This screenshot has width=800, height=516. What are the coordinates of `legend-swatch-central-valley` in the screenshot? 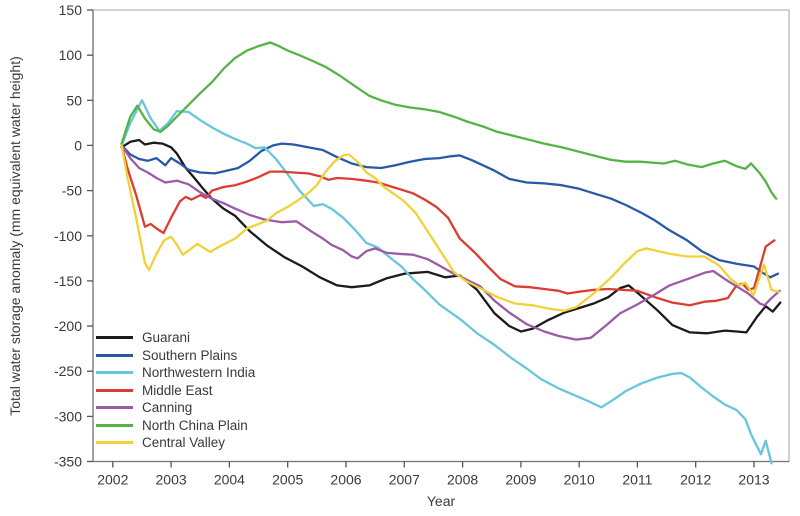 It's located at (114, 443).